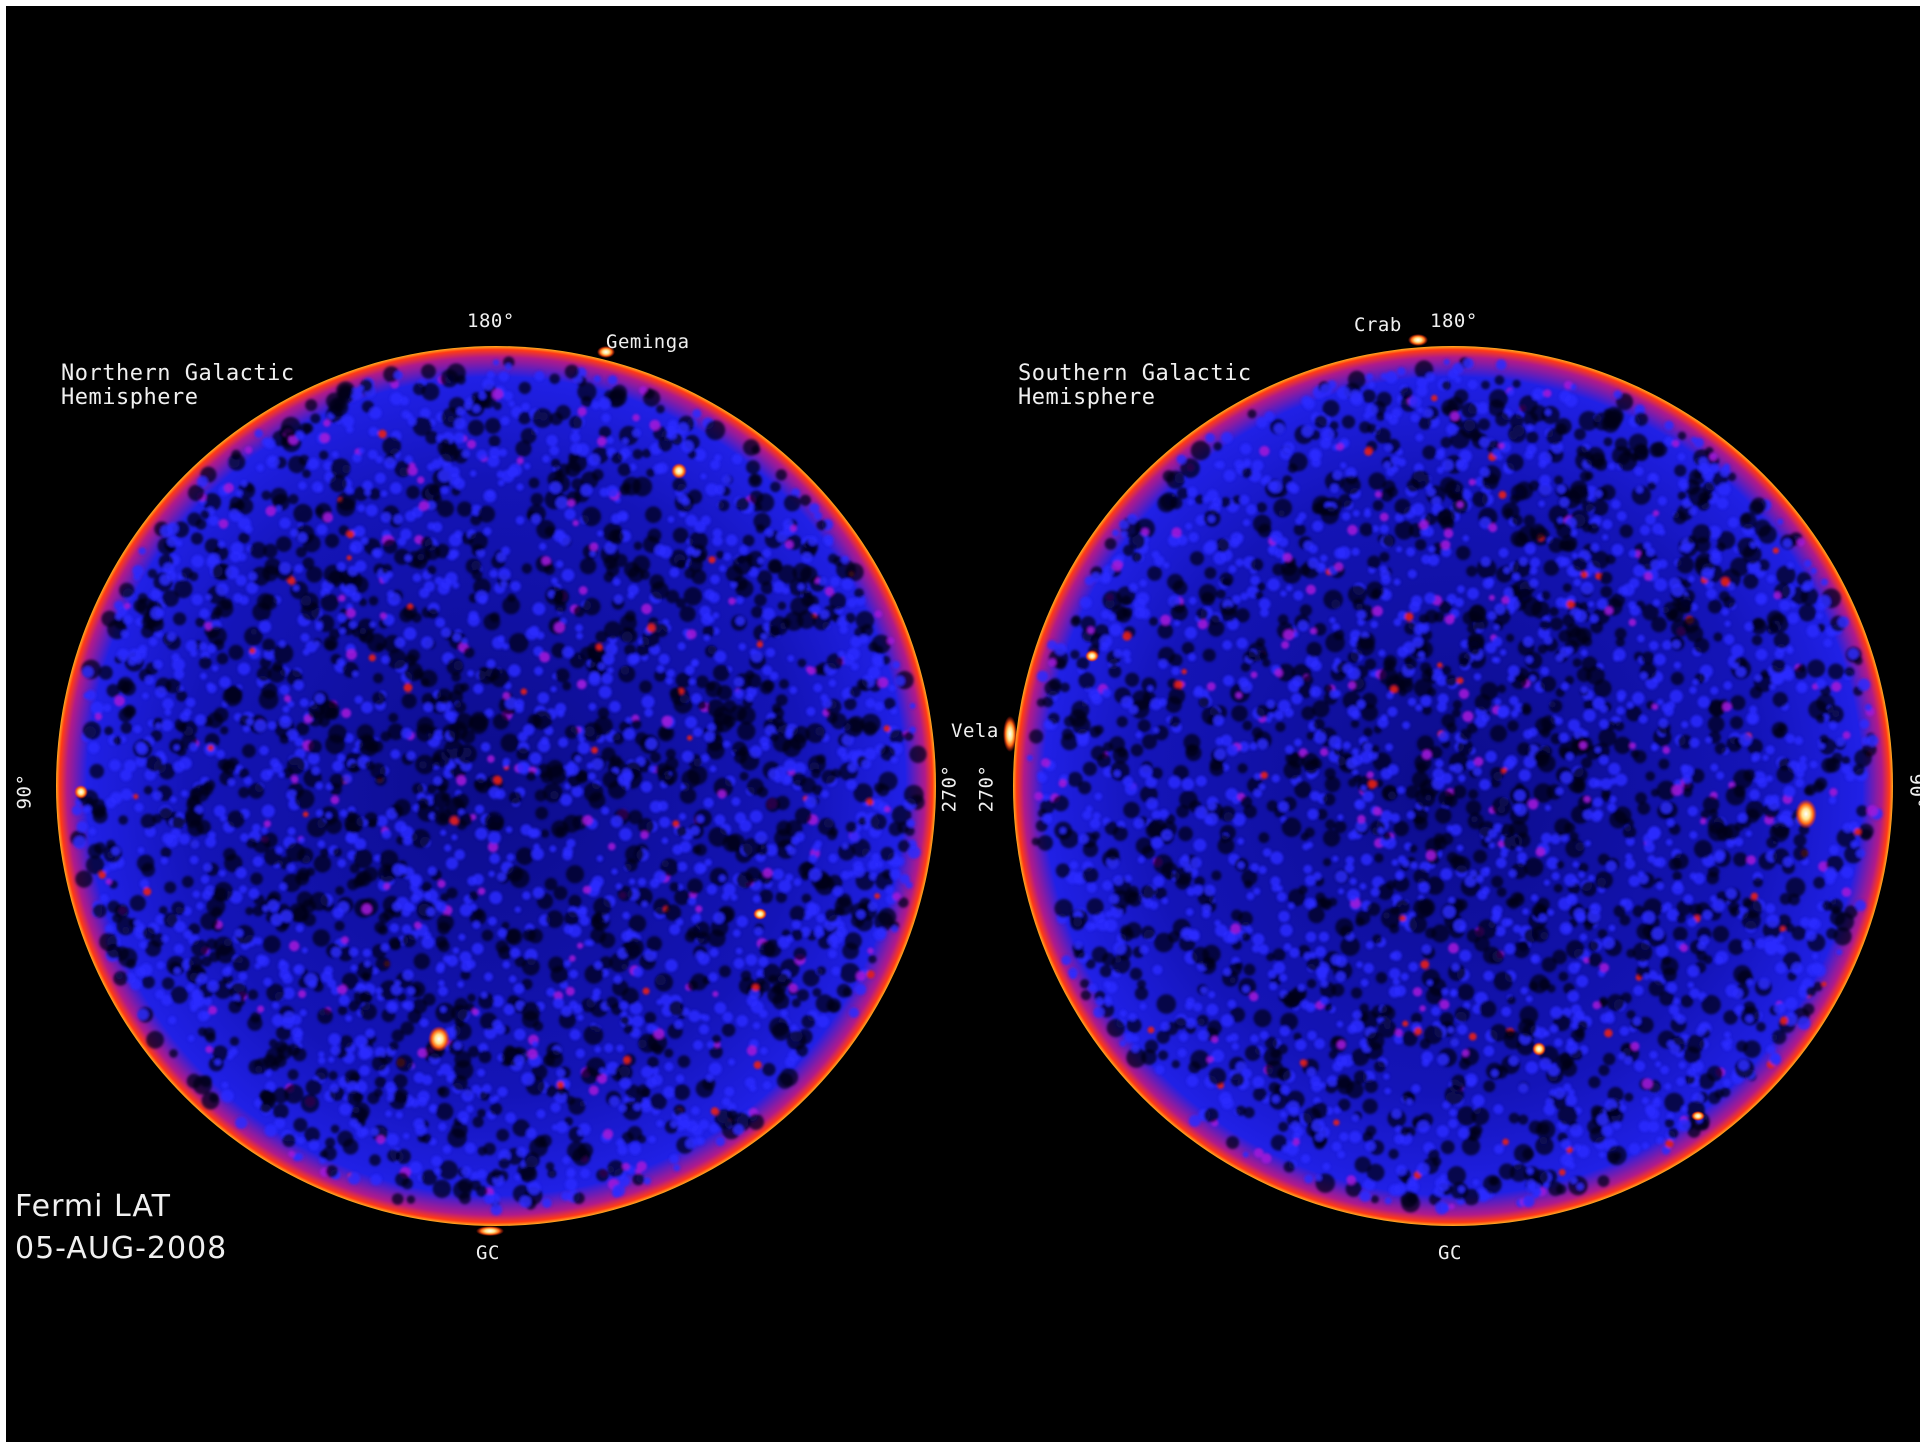  What do you see at coordinates (121, 1248) in the screenshot?
I see `date-caption: 05-AUG-2008` at bounding box center [121, 1248].